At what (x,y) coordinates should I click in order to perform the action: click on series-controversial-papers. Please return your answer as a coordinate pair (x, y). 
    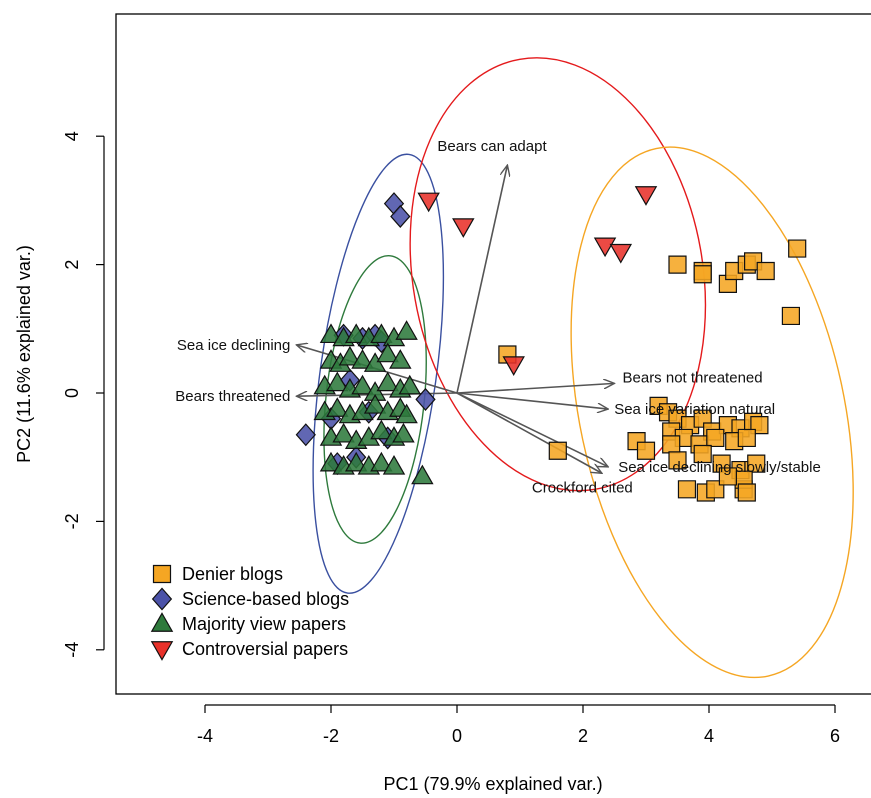
    Looking at the image, I should click on (537, 281).